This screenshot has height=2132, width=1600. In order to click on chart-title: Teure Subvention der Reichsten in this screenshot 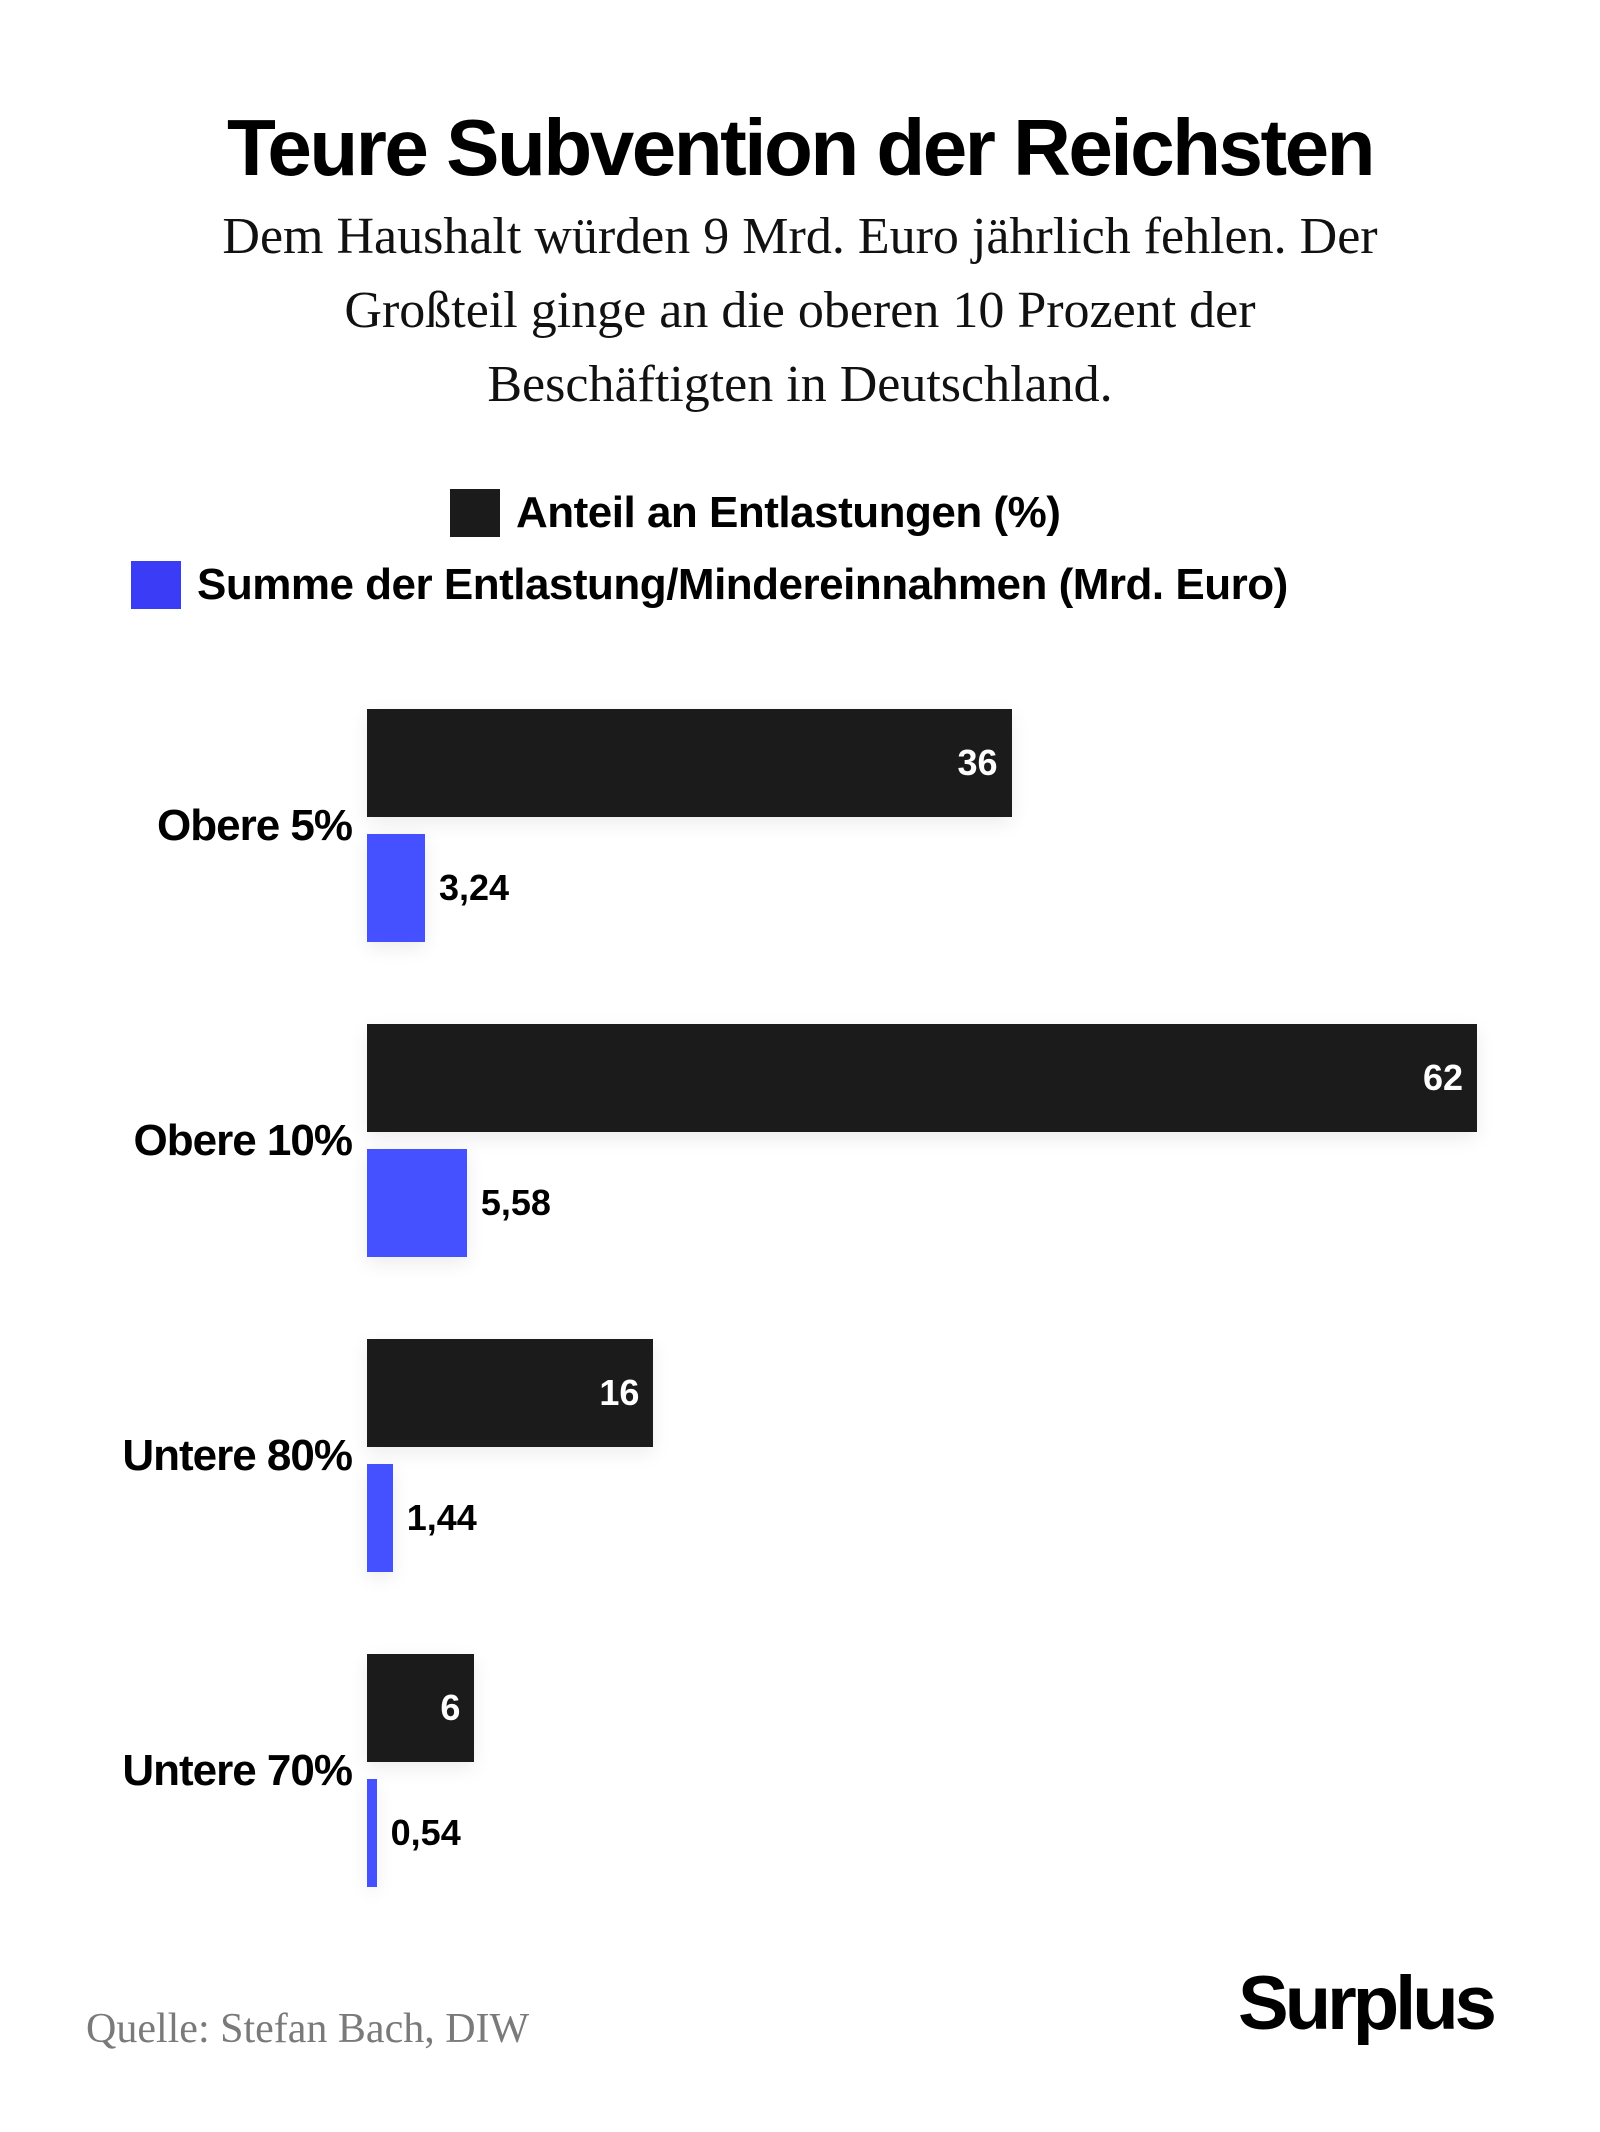, I will do `click(801, 147)`.